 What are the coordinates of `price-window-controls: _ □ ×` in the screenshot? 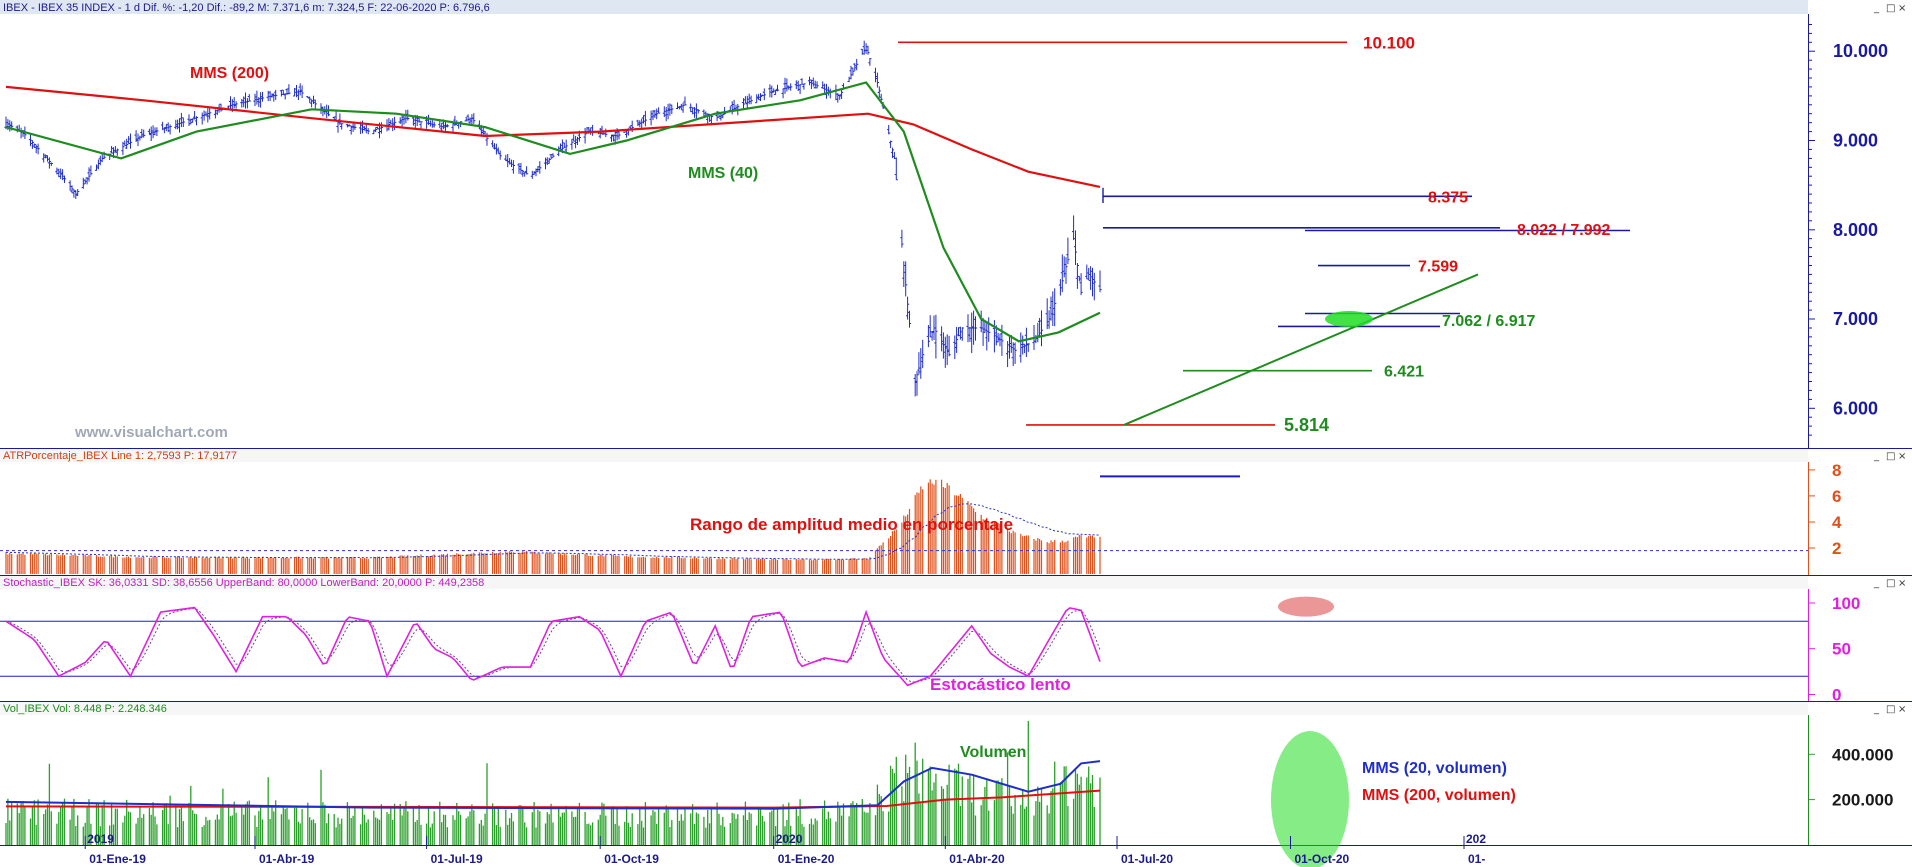 It's located at (1889, 8).